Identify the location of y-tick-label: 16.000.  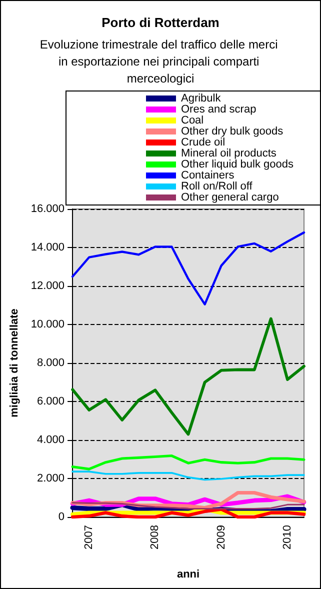
(47, 209).